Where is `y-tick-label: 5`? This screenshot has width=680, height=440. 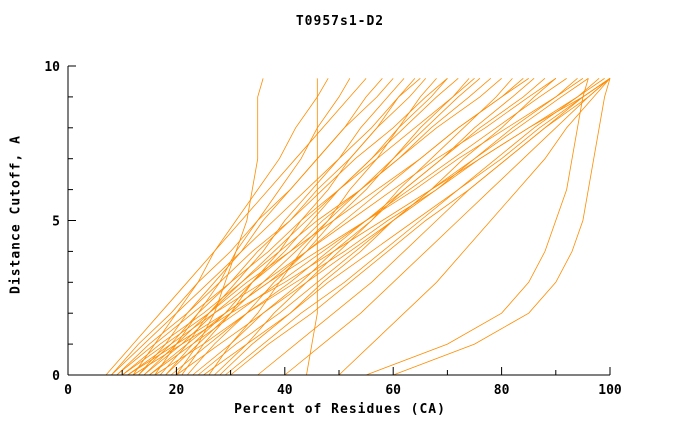 y-tick-label: 5 is located at coordinates (56, 222).